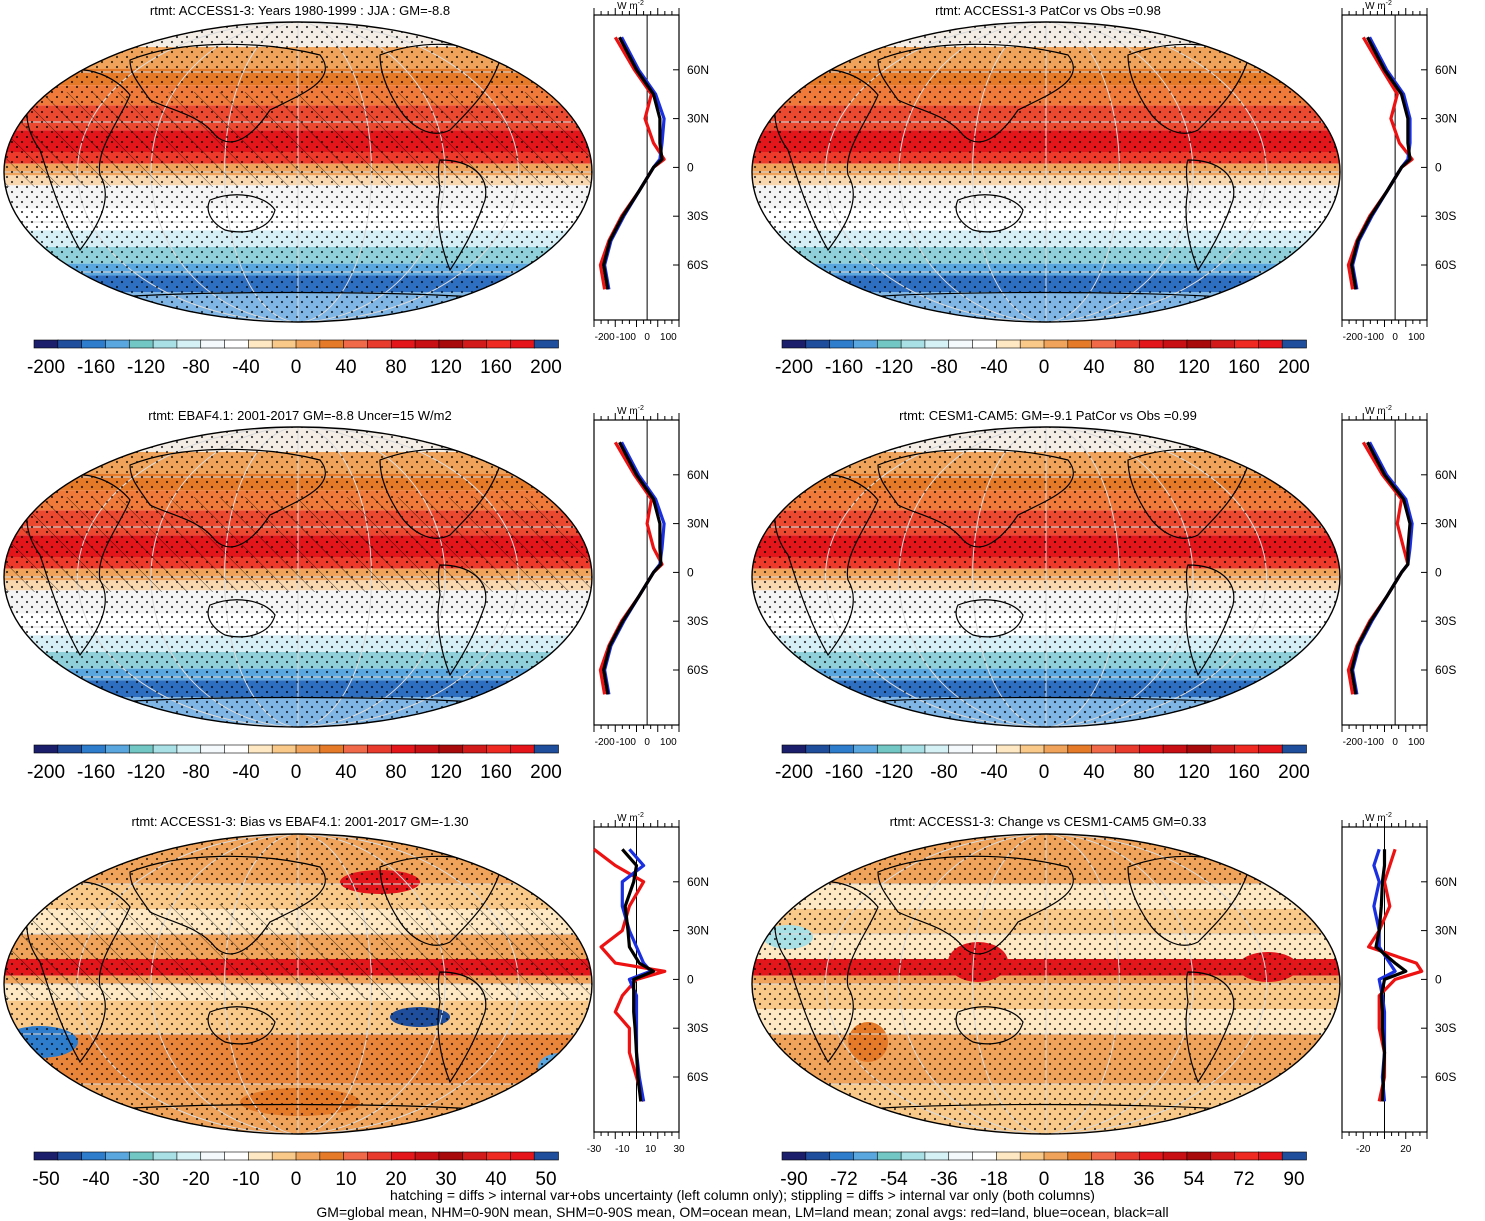  What do you see at coordinates (690, 979) in the screenshot?
I see `lat-tick-label: 0` at bounding box center [690, 979].